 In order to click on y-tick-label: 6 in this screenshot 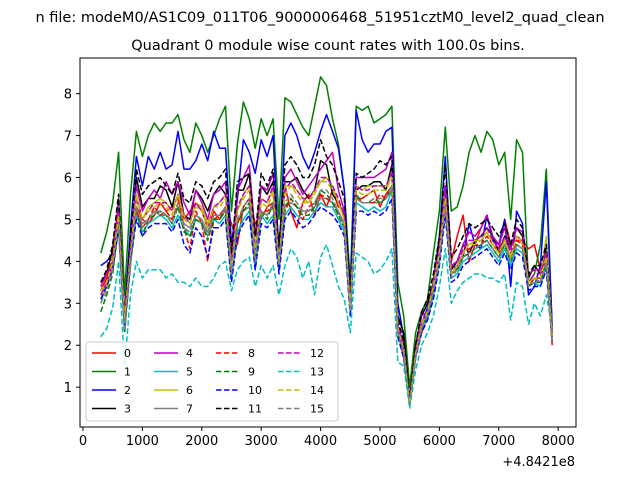, I will do `click(68, 179)`.